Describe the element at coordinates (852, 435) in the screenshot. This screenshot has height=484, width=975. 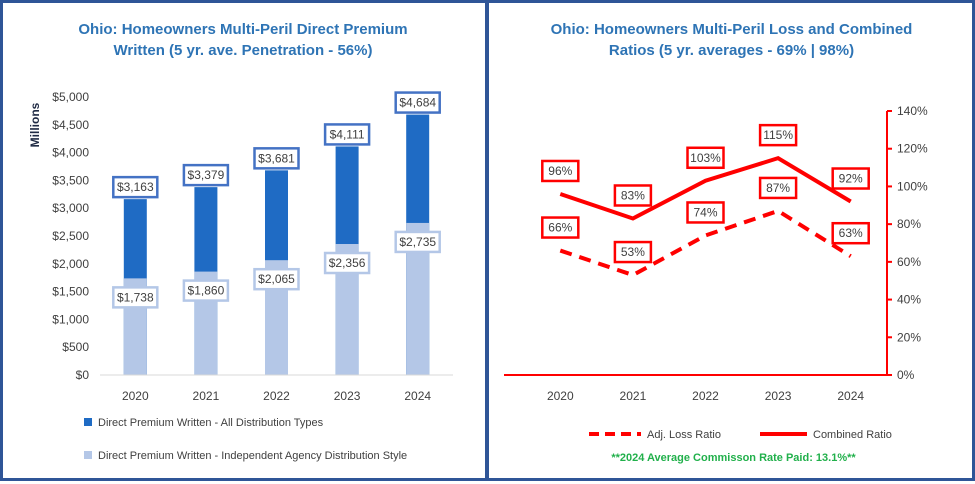
I see `combined-legend-label: Combined Ratio` at that location.